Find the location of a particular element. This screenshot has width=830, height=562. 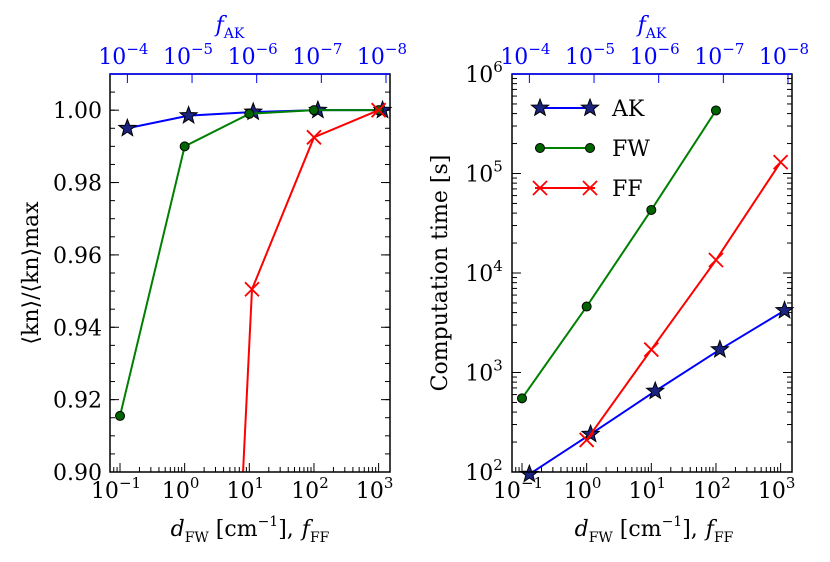

left-top-tick-label-0: 10⁻⁴ is located at coordinates (123, 55).